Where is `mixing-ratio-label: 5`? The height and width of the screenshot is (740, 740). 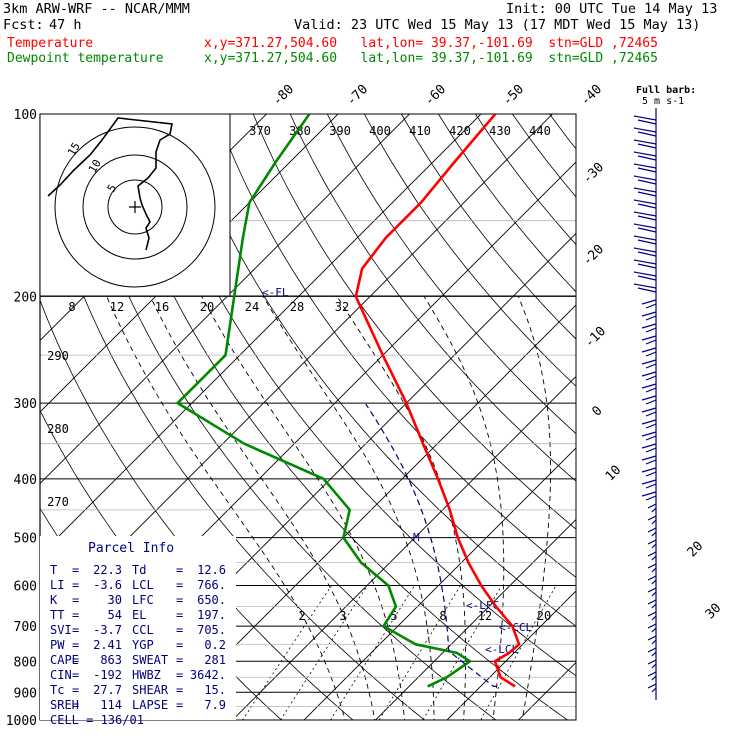
mixing-ratio-label: 5 is located at coordinates (393, 616).